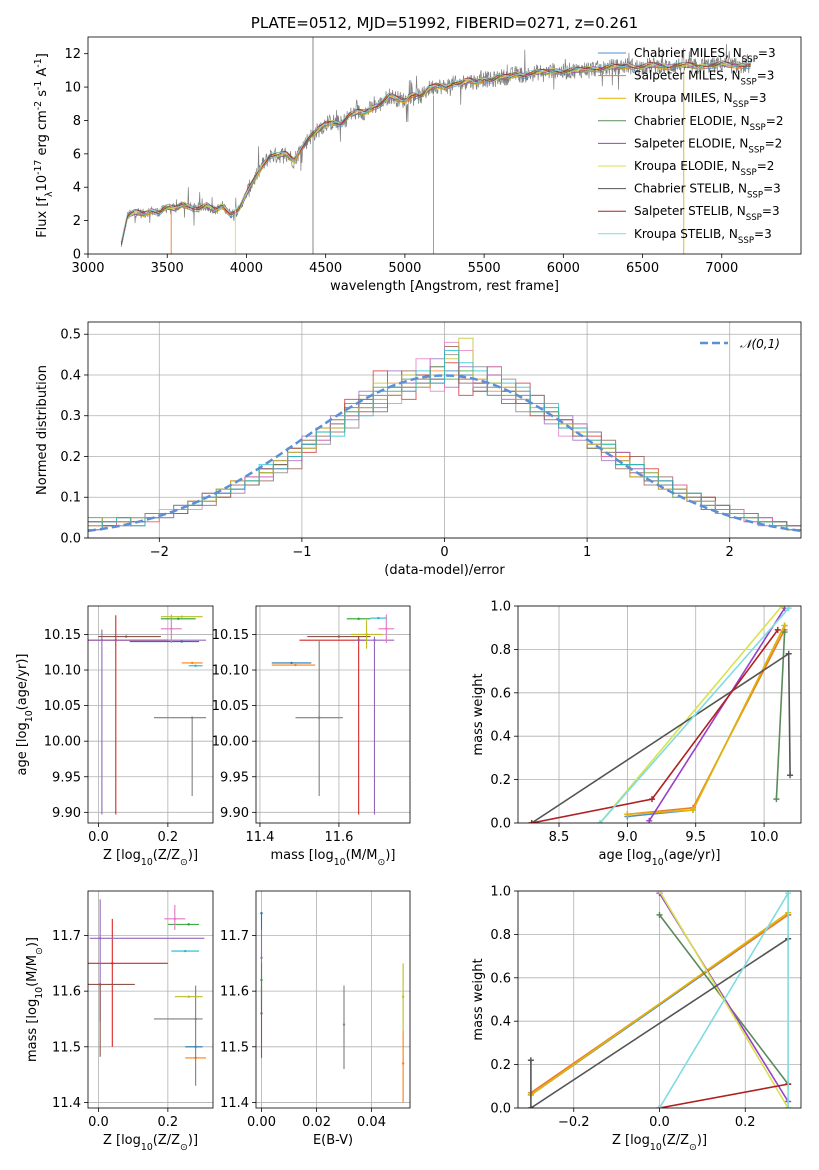  What do you see at coordinates (764, 837) in the screenshot?
I see `x-tick-label: 10.0` at bounding box center [764, 837].